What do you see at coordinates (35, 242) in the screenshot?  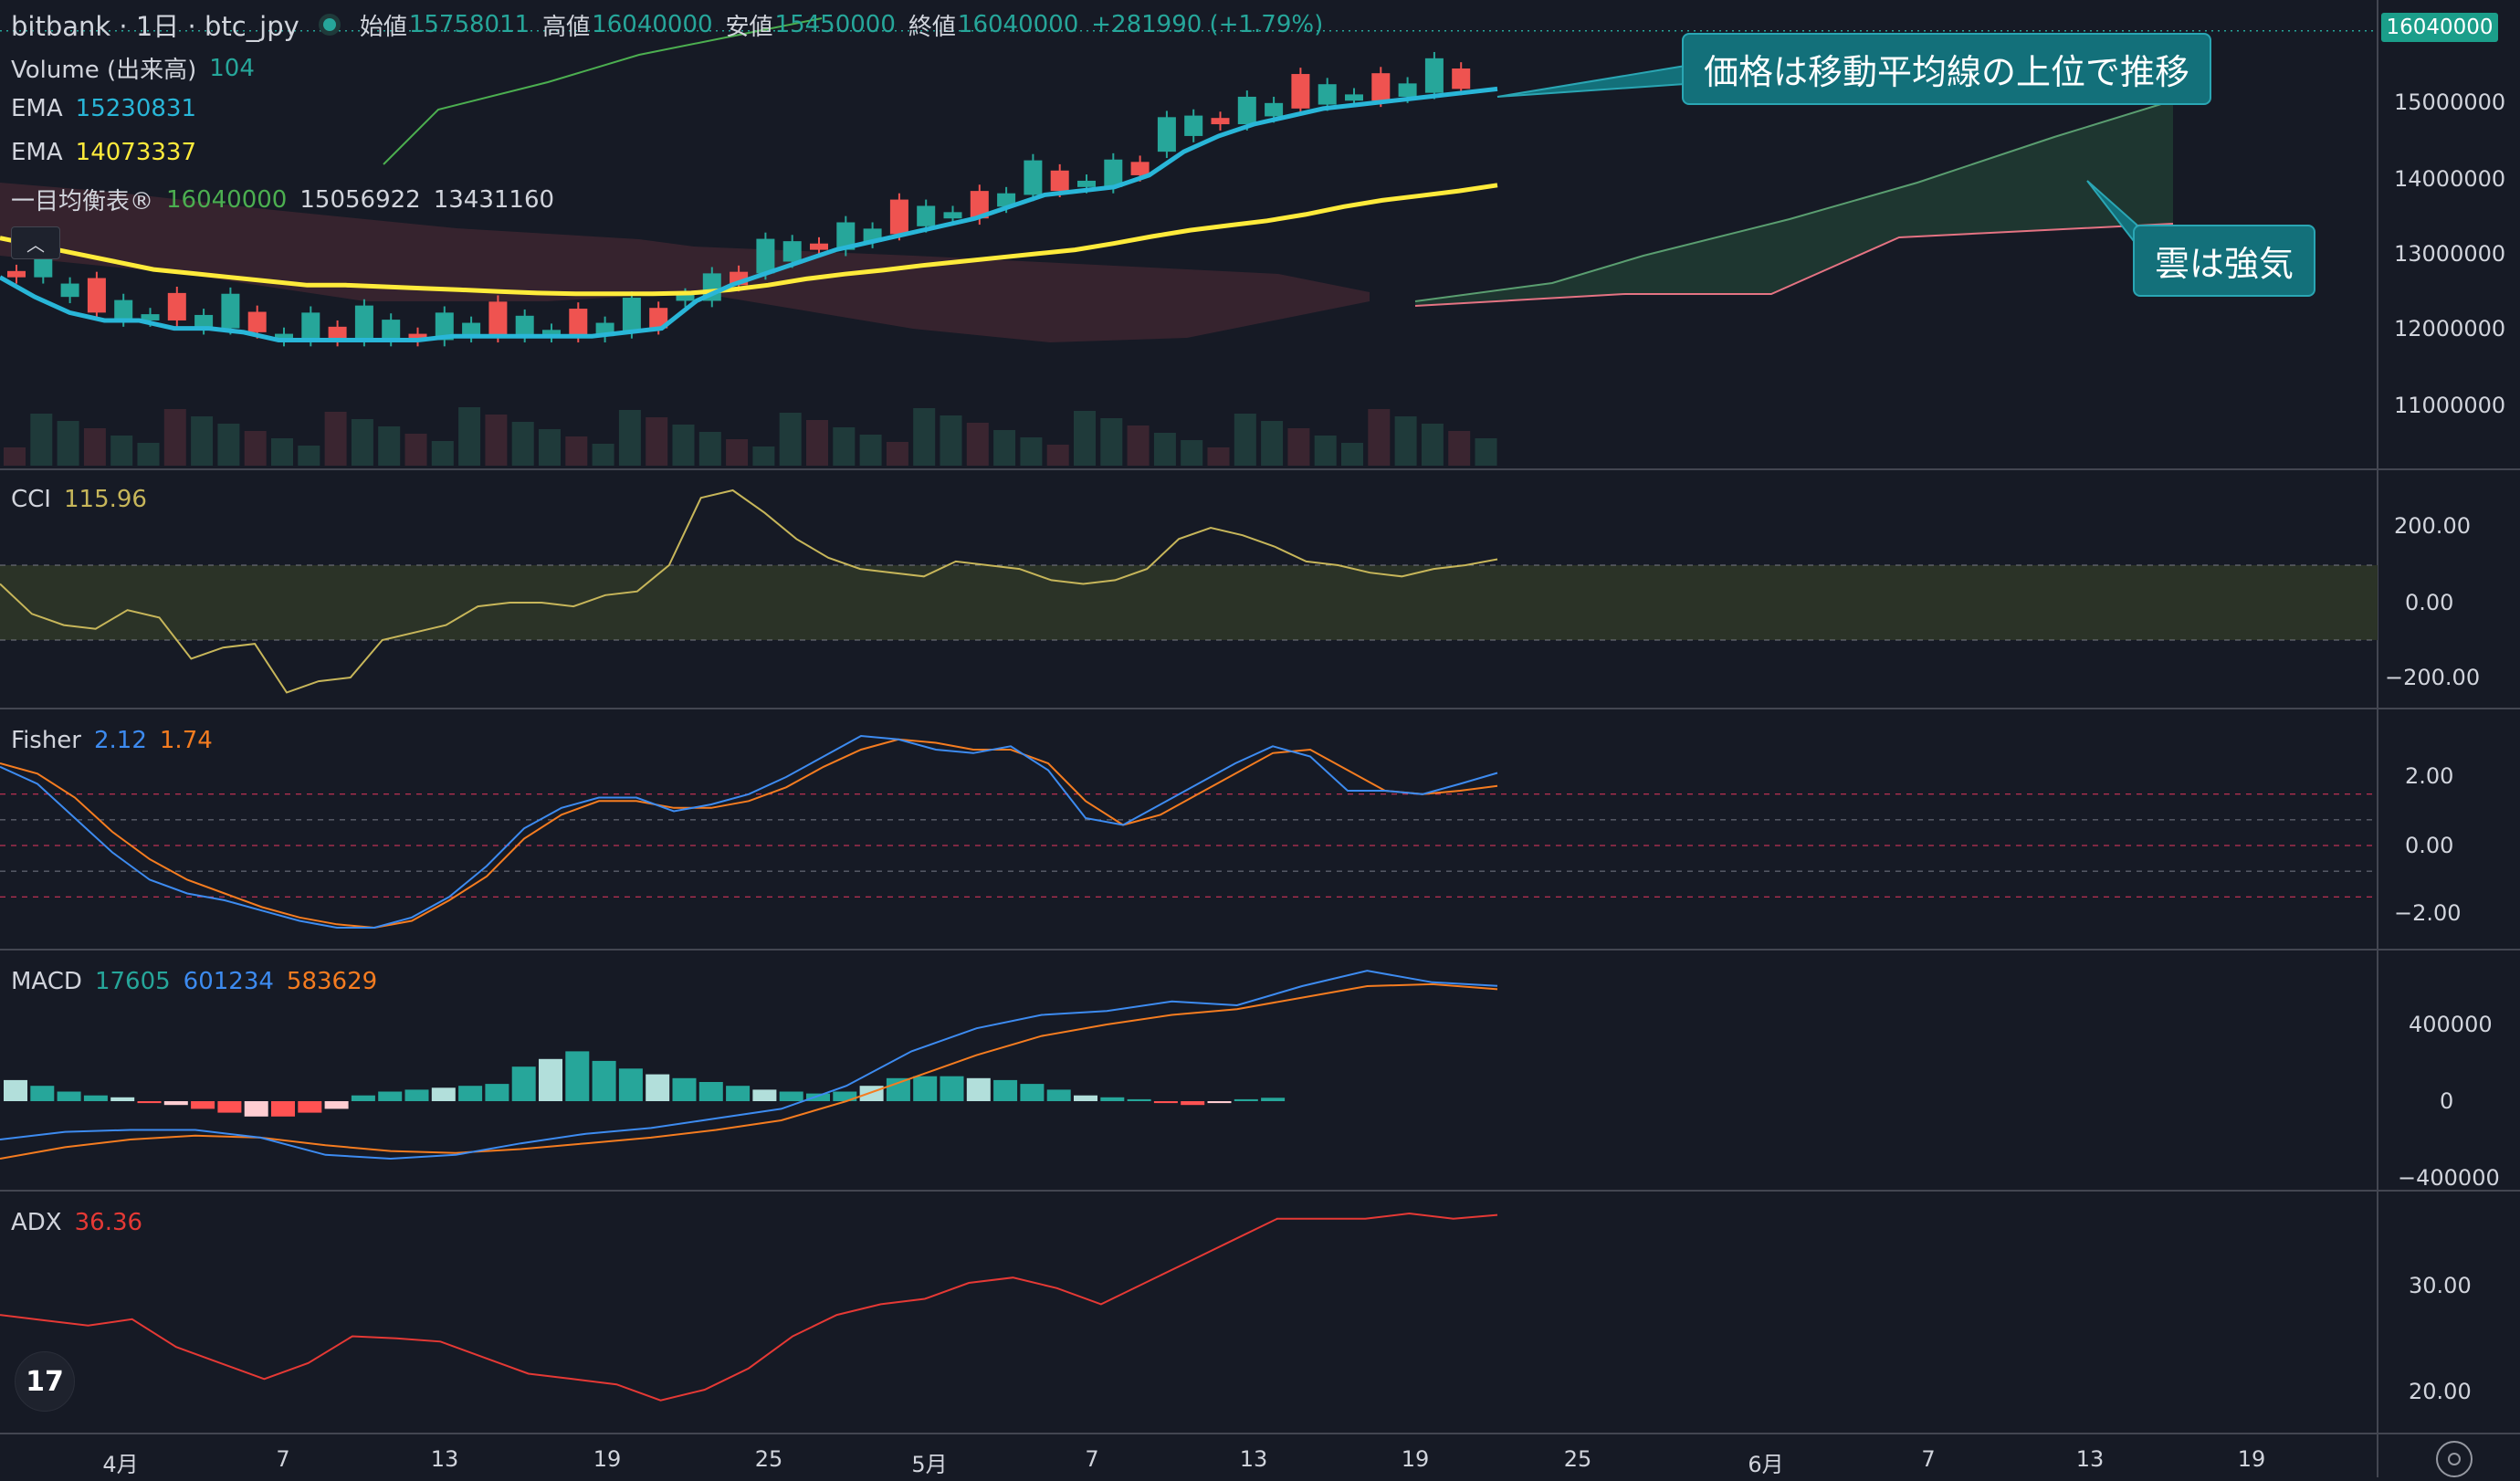 I see `collapse-legend-button: ︿` at bounding box center [35, 242].